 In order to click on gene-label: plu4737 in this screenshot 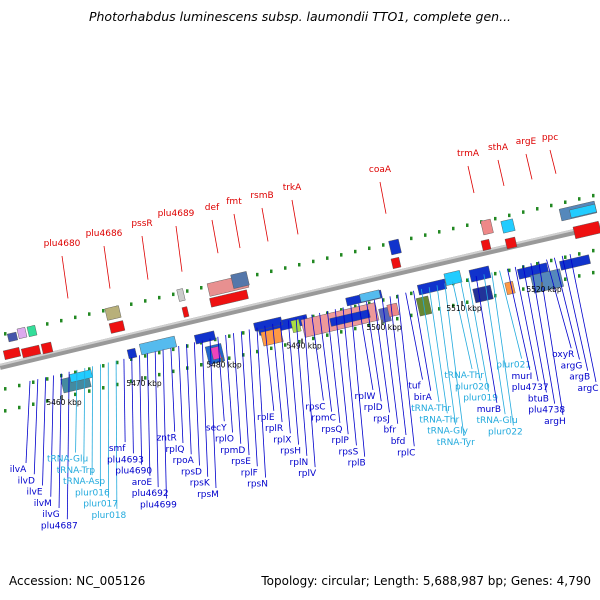, I will do `click(530, 388)`.